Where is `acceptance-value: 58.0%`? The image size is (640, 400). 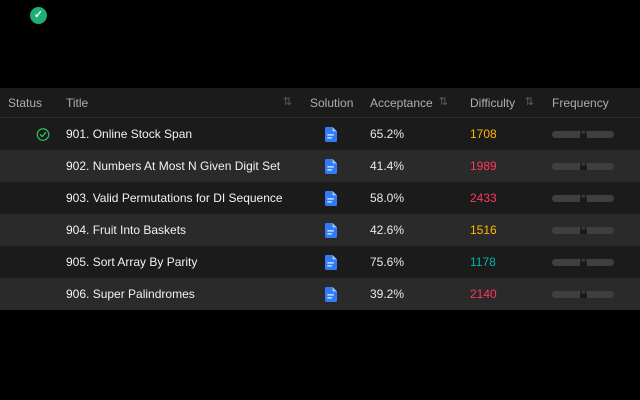
acceptance-value: 58.0% is located at coordinates (387, 198).